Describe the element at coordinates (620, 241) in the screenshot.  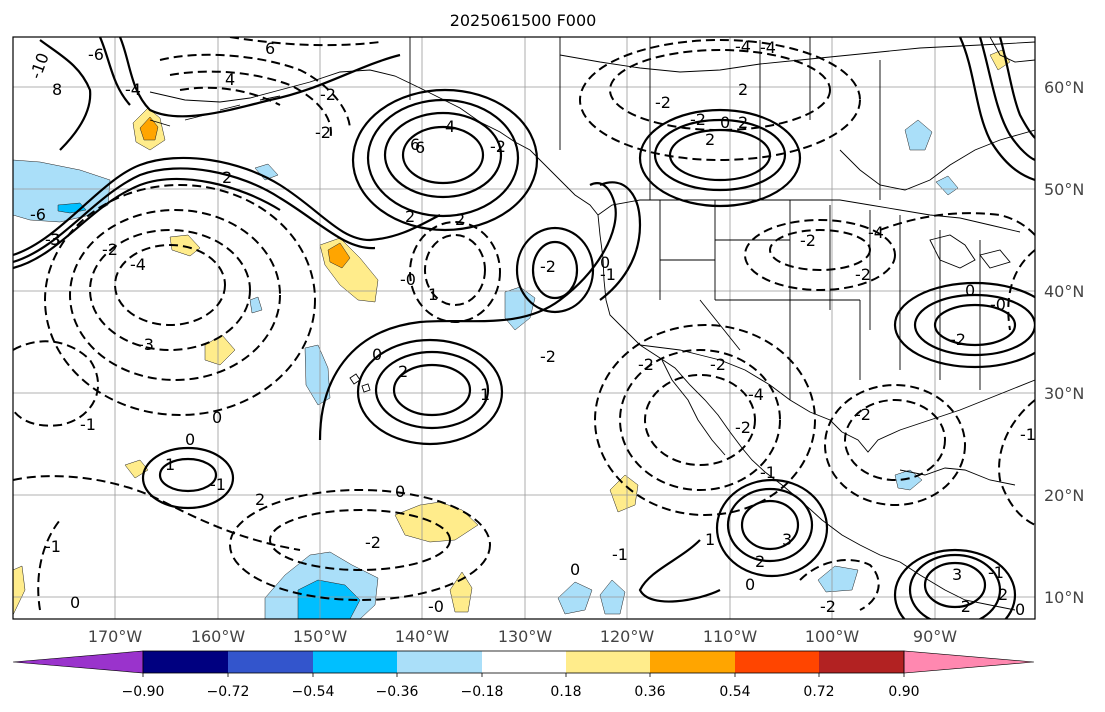
I see `contour-central` at that location.